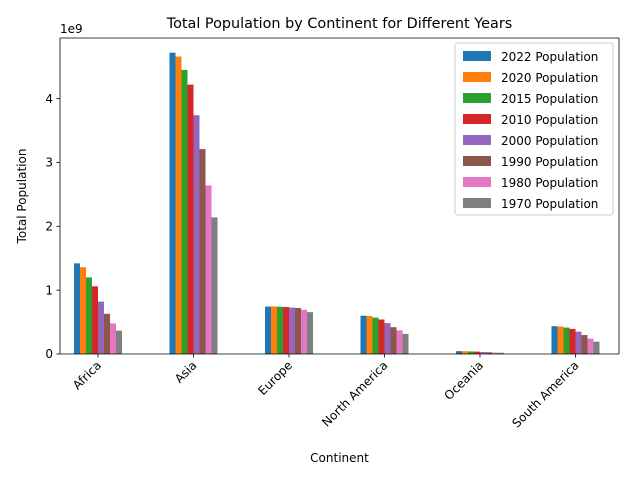  What do you see at coordinates (49, 290) in the screenshot?
I see `y-tick-label: 1` at bounding box center [49, 290].